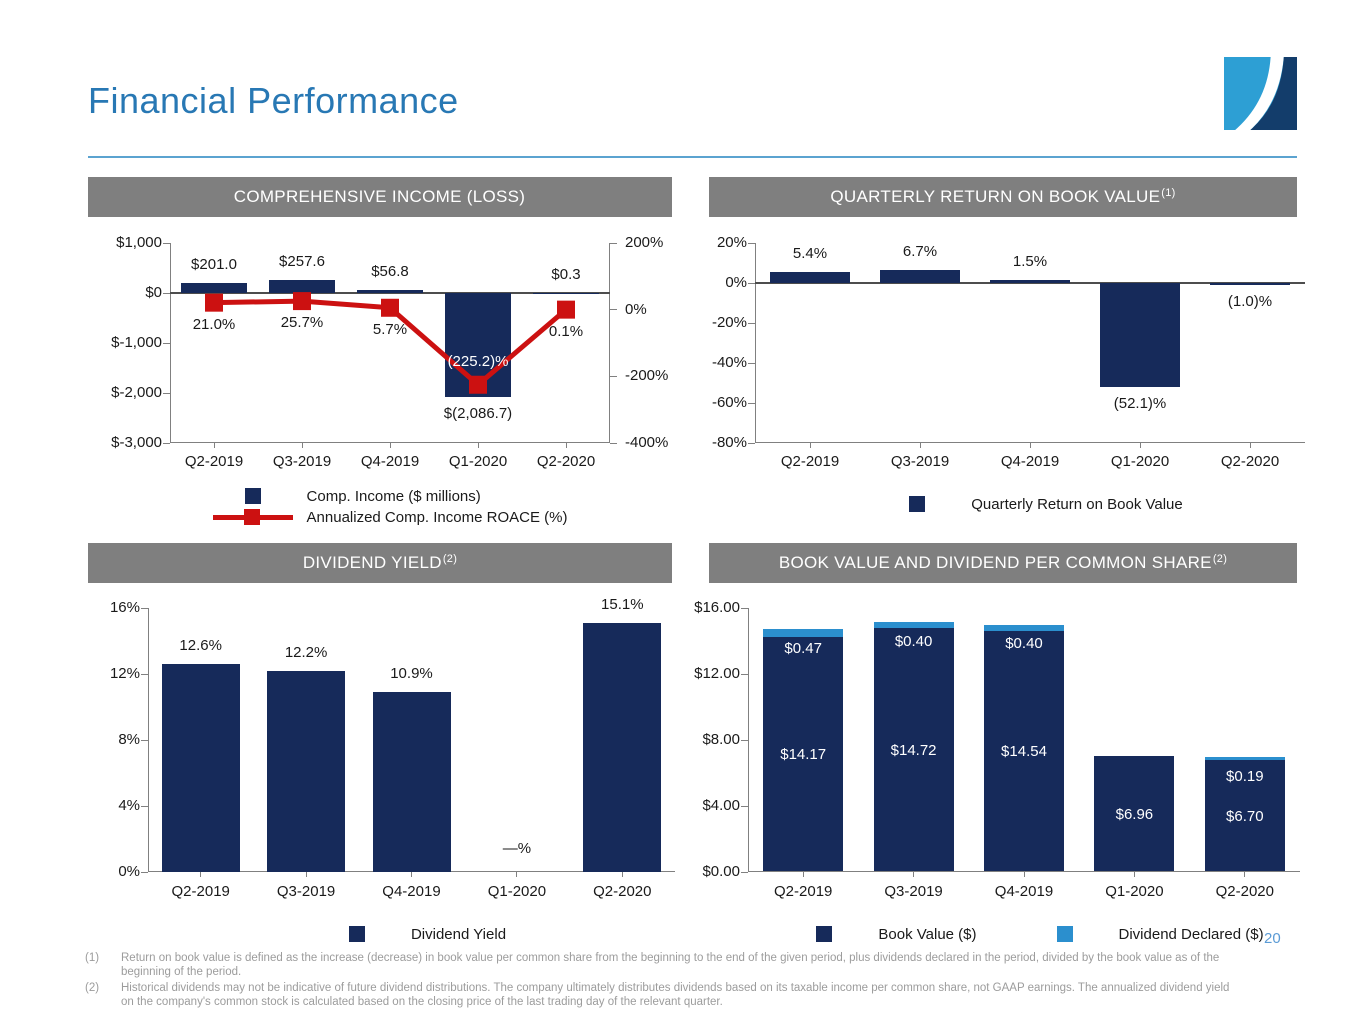 Image resolution: width=1365 pixels, height=1024 pixels. What do you see at coordinates (692, 157) in the screenshot?
I see `title-divider` at bounding box center [692, 157].